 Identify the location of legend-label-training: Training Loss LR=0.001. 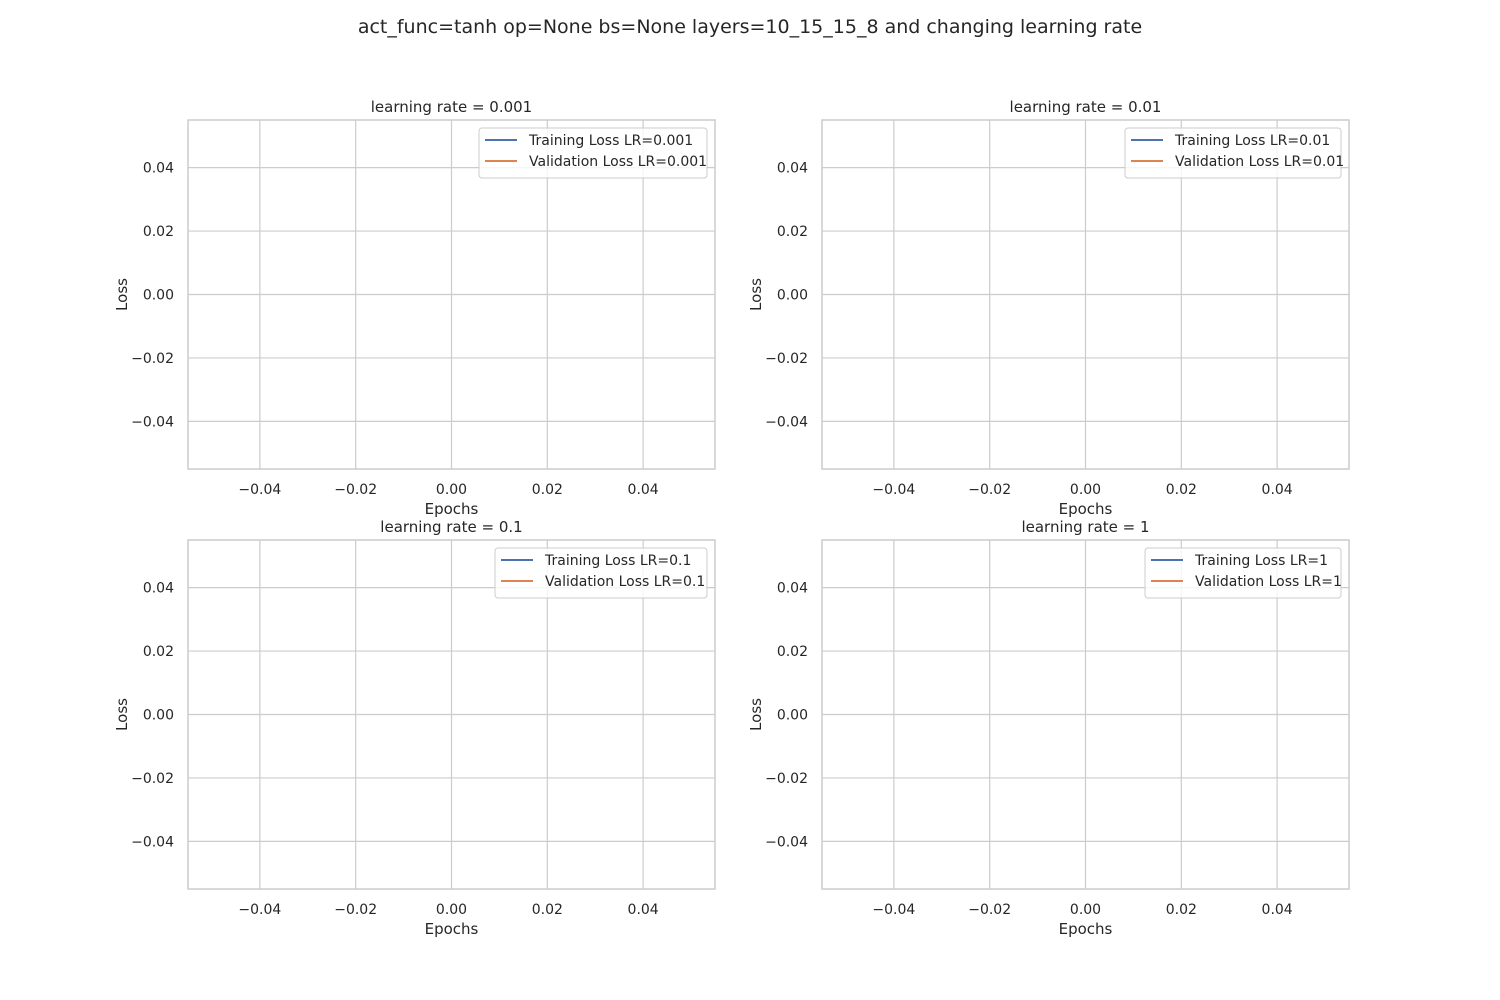
(610, 141).